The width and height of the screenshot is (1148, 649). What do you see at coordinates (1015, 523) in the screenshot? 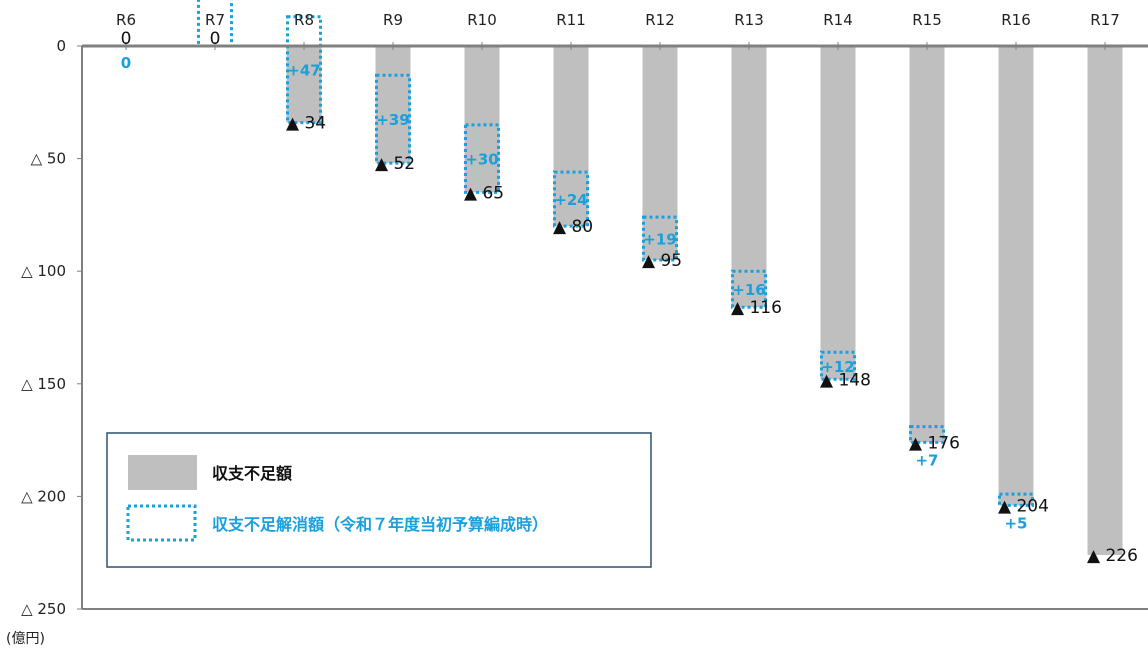
I see `resolution-label-R16: +5` at bounding box center [1015, 523].